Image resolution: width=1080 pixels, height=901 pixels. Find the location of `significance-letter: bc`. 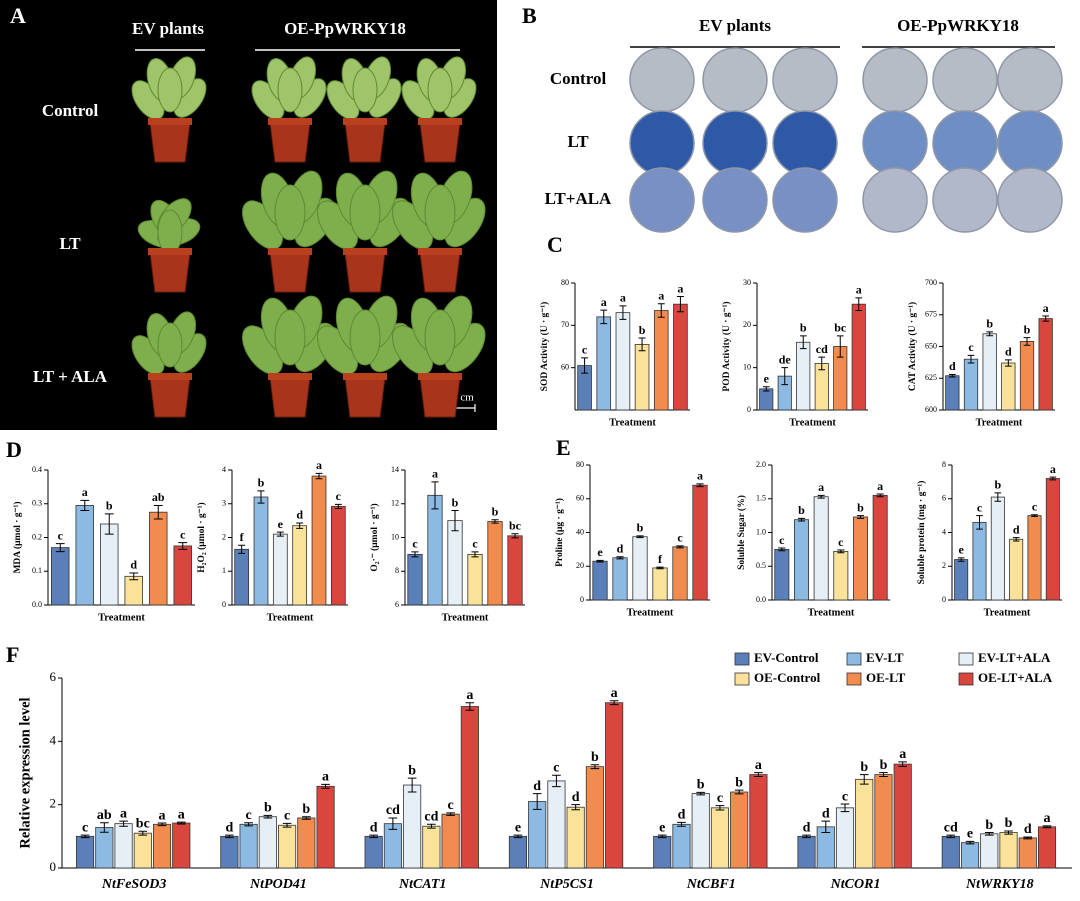

significance-letter: bc is located at coordinates (840, 328).